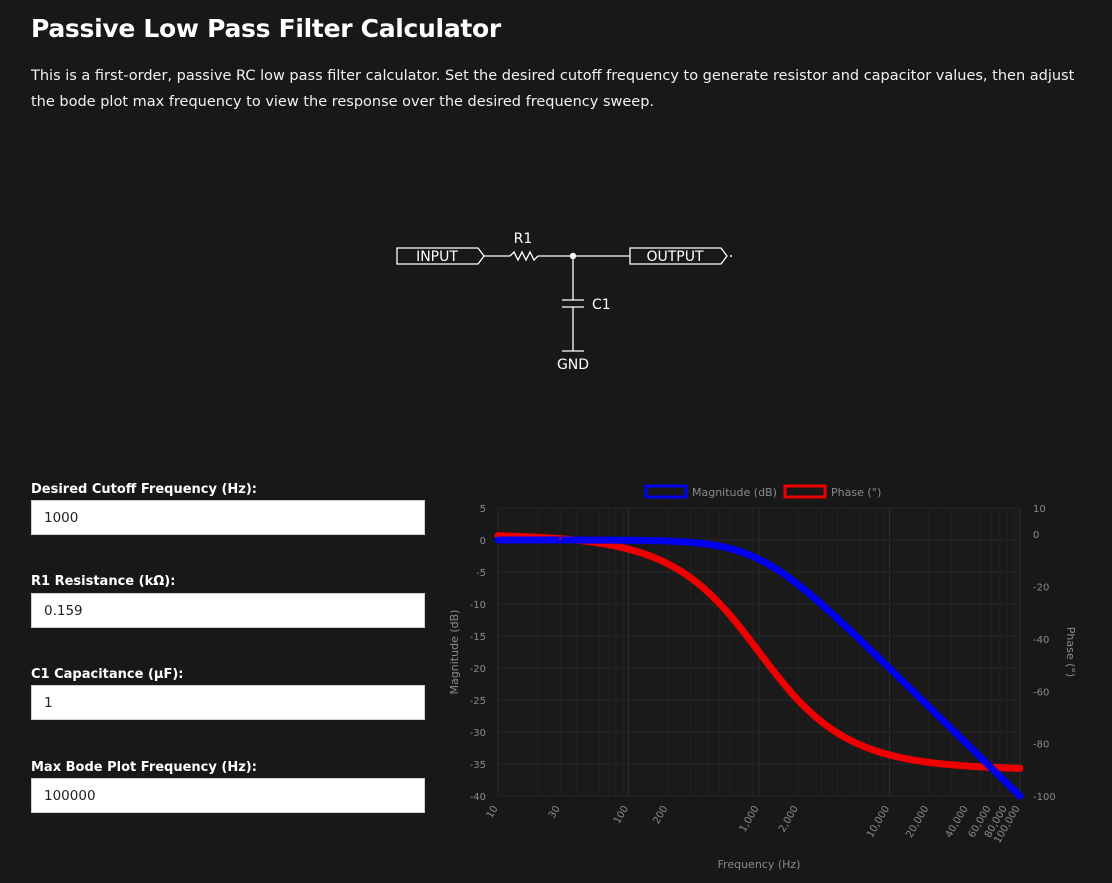  Describe the element at coordinates (483, 541) in the screenshot. I see `y-tick-label: 0` at that location.